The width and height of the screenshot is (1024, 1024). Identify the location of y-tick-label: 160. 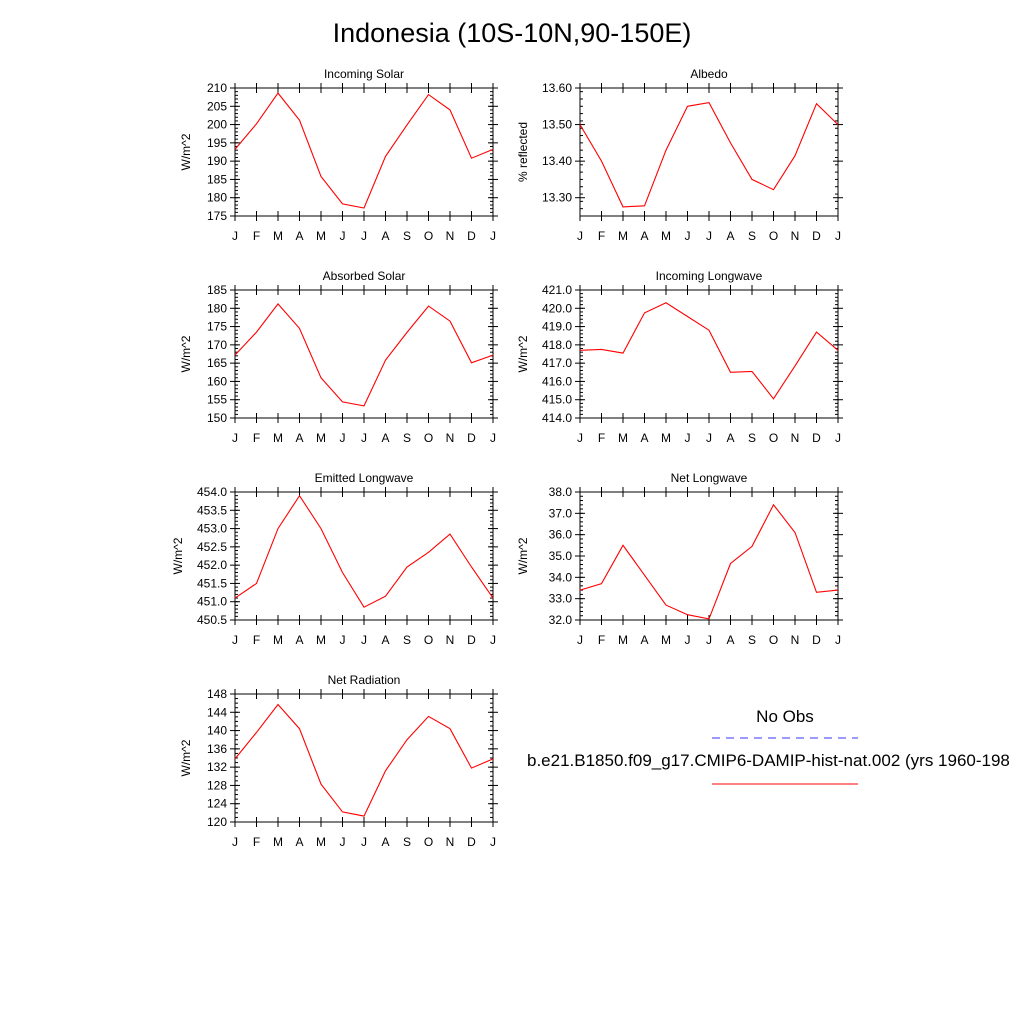
(217, 381).